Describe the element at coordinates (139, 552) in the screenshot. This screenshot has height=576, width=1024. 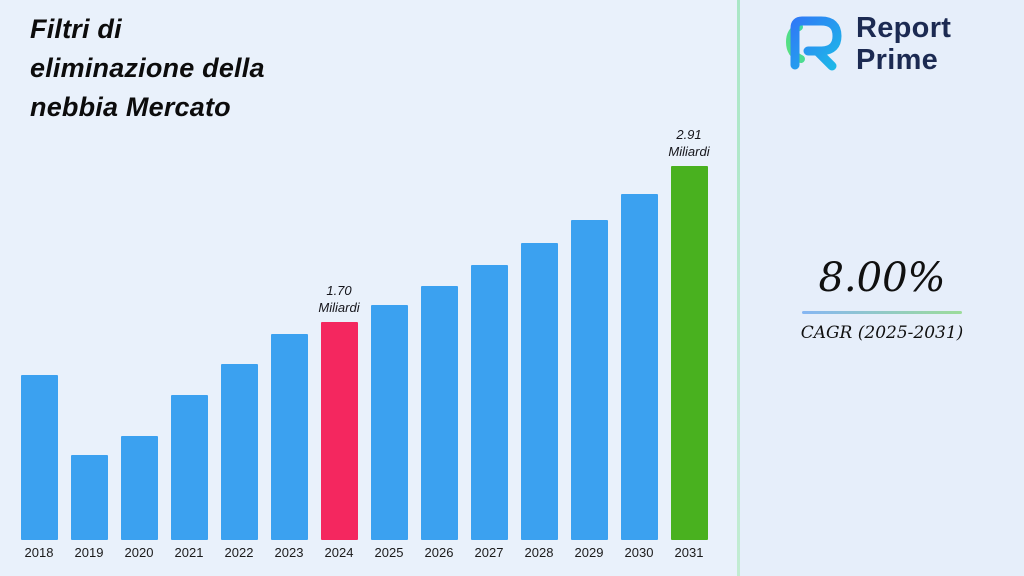
I see `x-tick-label-2020: 2020` at that location.